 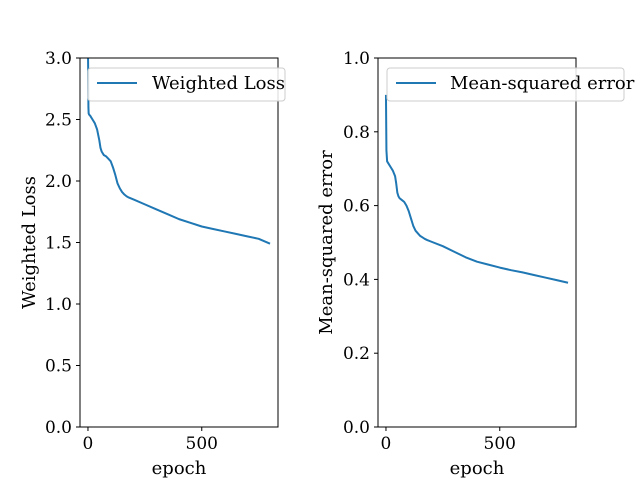 I want to click on mse-y-tick-label: 1.0, so click(x=356, y=59).